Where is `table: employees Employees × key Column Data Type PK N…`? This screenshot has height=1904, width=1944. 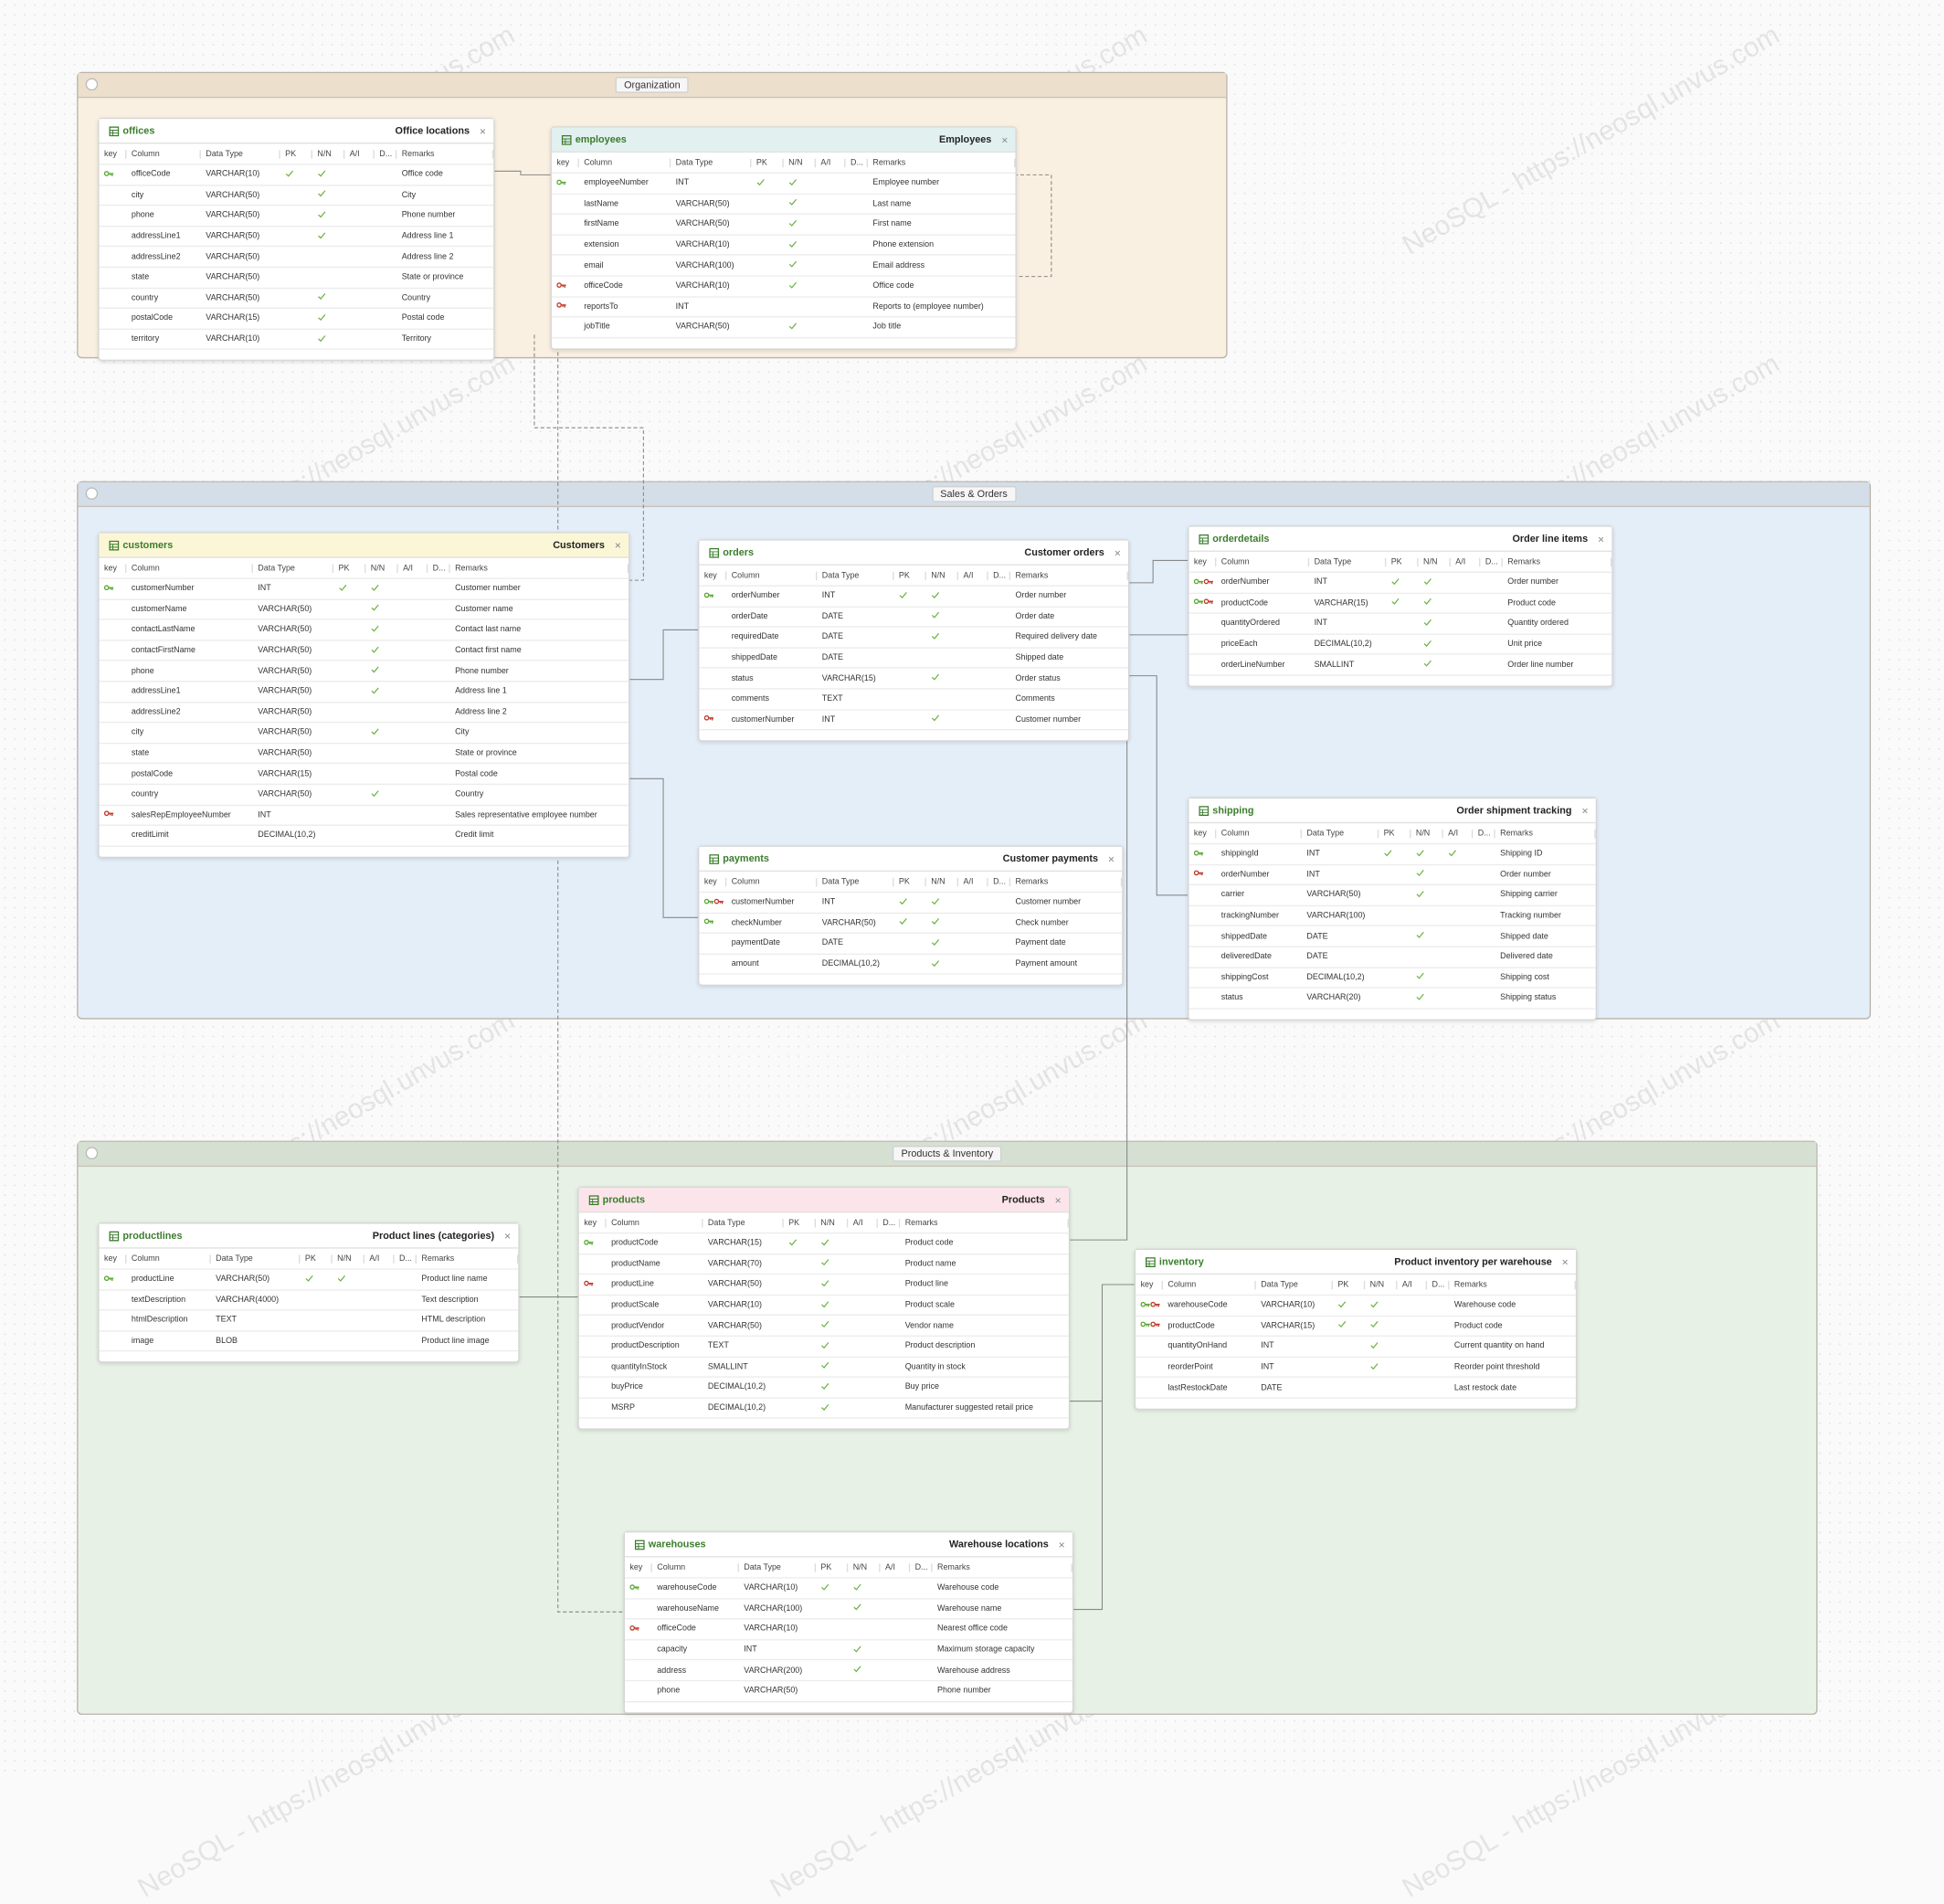
table: employees Employees × key Column Data Type PK N… is located at coordinates (783, 238).